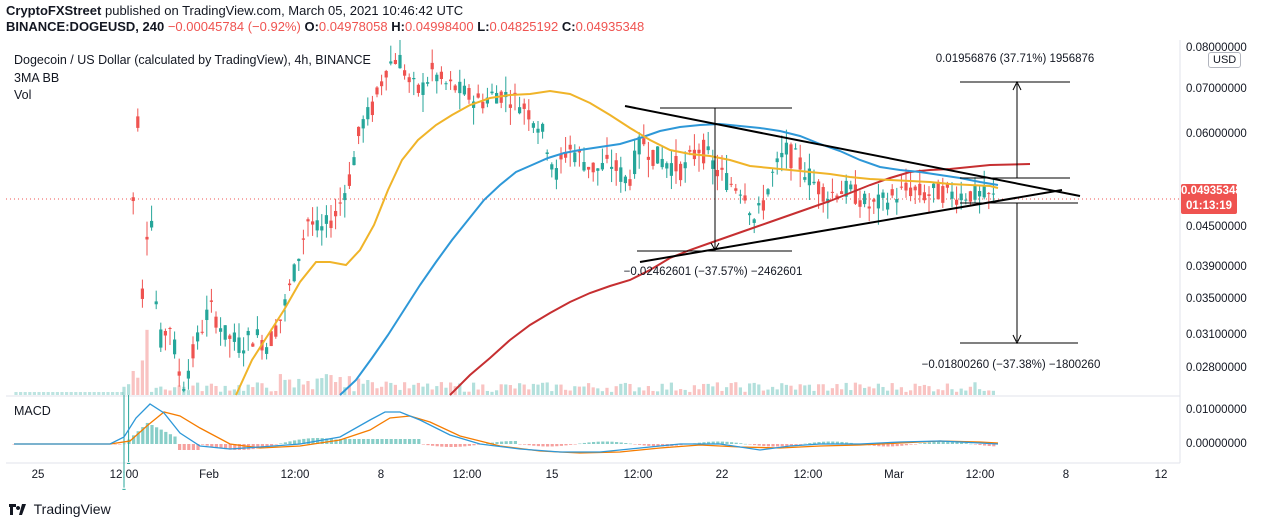 The width and height of the screenshot is (1274, 528). I want to click on indicator-3ma-bb: 3MA BB, so click(37, 78).